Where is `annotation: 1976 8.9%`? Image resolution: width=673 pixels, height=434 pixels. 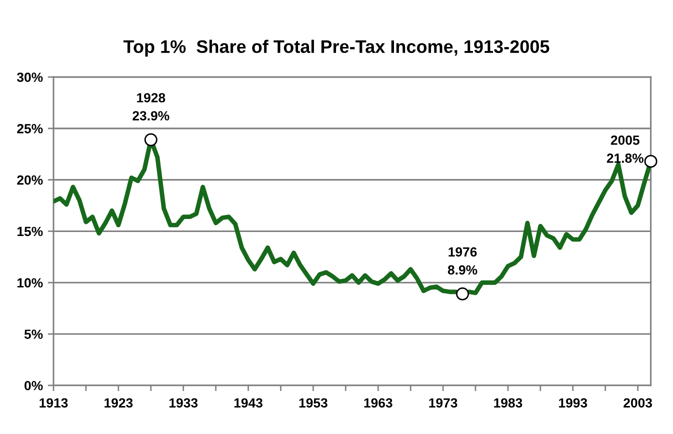
annotation: 1976 8.9% is located at coordinates (463, 261).